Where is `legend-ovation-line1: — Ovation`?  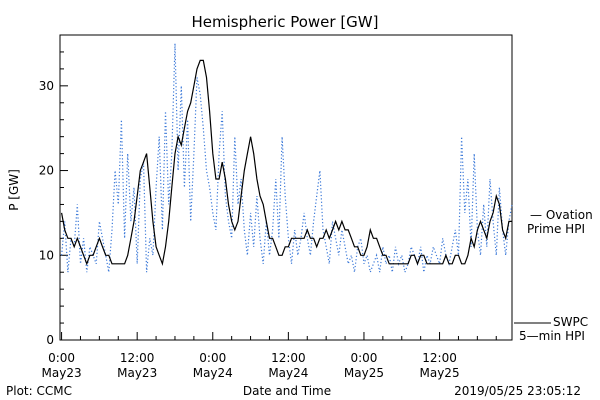 legend-ovation-line1: — Ovation is located at coordinates (561, 215).